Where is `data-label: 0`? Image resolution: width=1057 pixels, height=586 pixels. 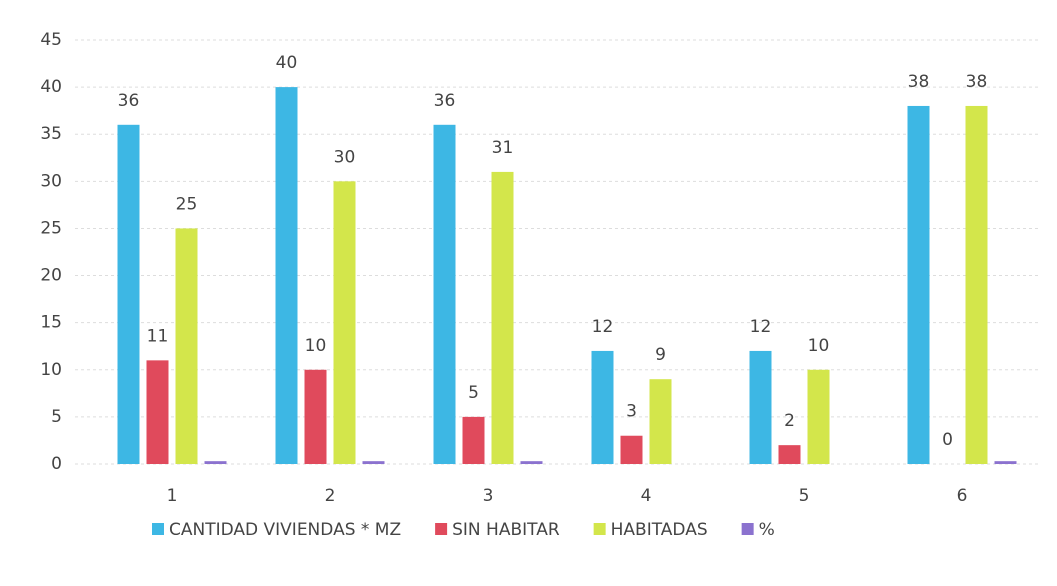
data-label: 0 is located at coordinates (947, 440).